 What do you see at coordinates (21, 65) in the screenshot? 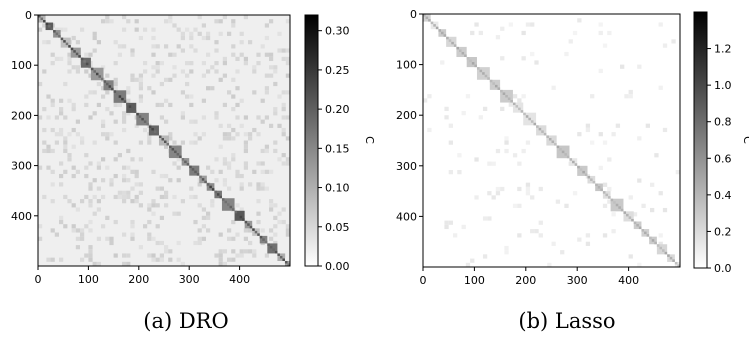
I see `y-tick-label: 100` at bounding box center [21, 65].